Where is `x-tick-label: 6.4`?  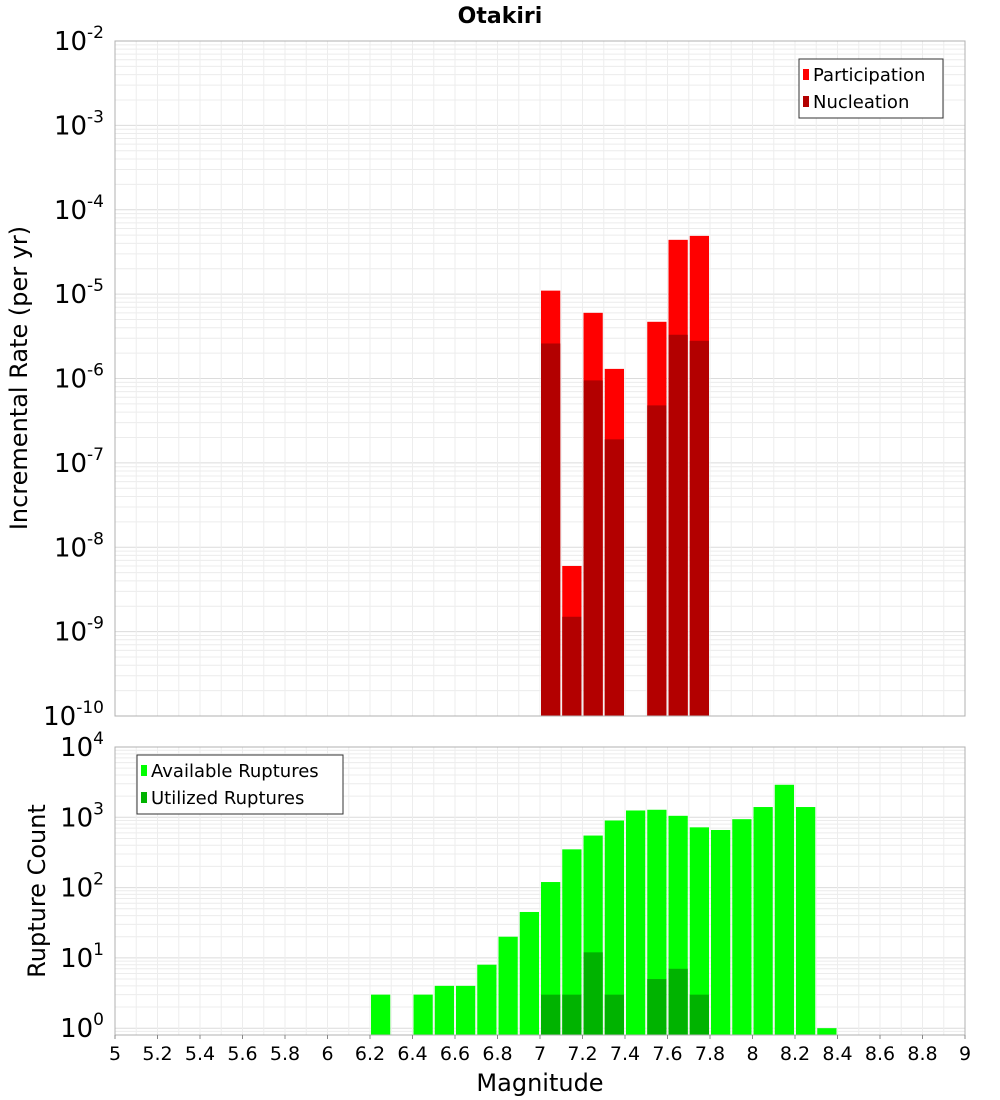
x-tick-label: 6.4 is located at coordinates (412, 1054).